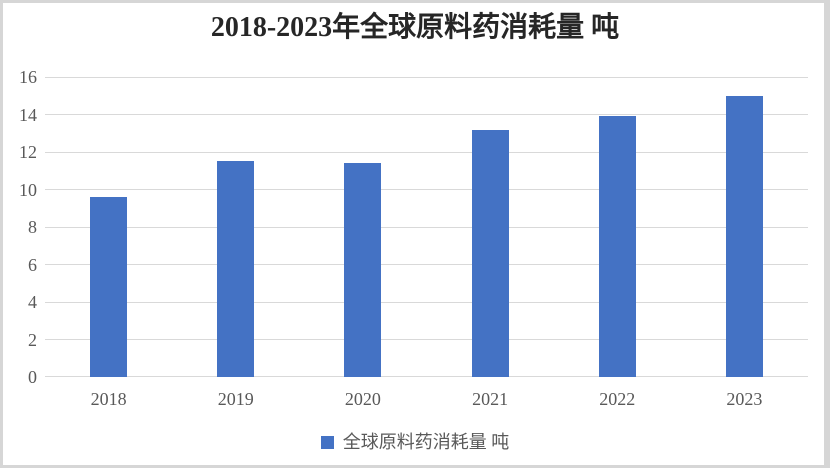 The width and height of the screenshot is (830, 473). Describe the element at coordinates (32, 377) in the screenshot. I see `y-tick-label-0: 0` at that location.